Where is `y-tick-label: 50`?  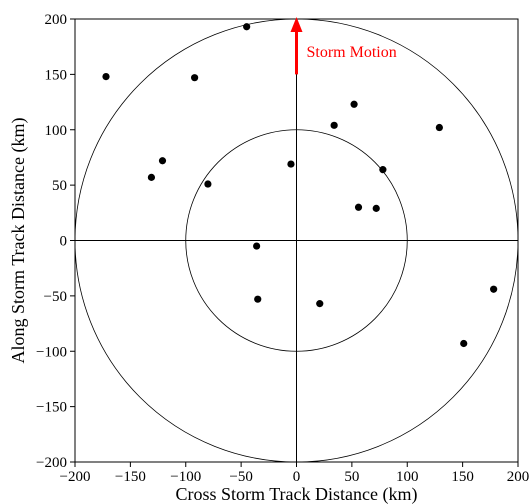
y-tick-label: 50 is located at coordinates (59, 186).